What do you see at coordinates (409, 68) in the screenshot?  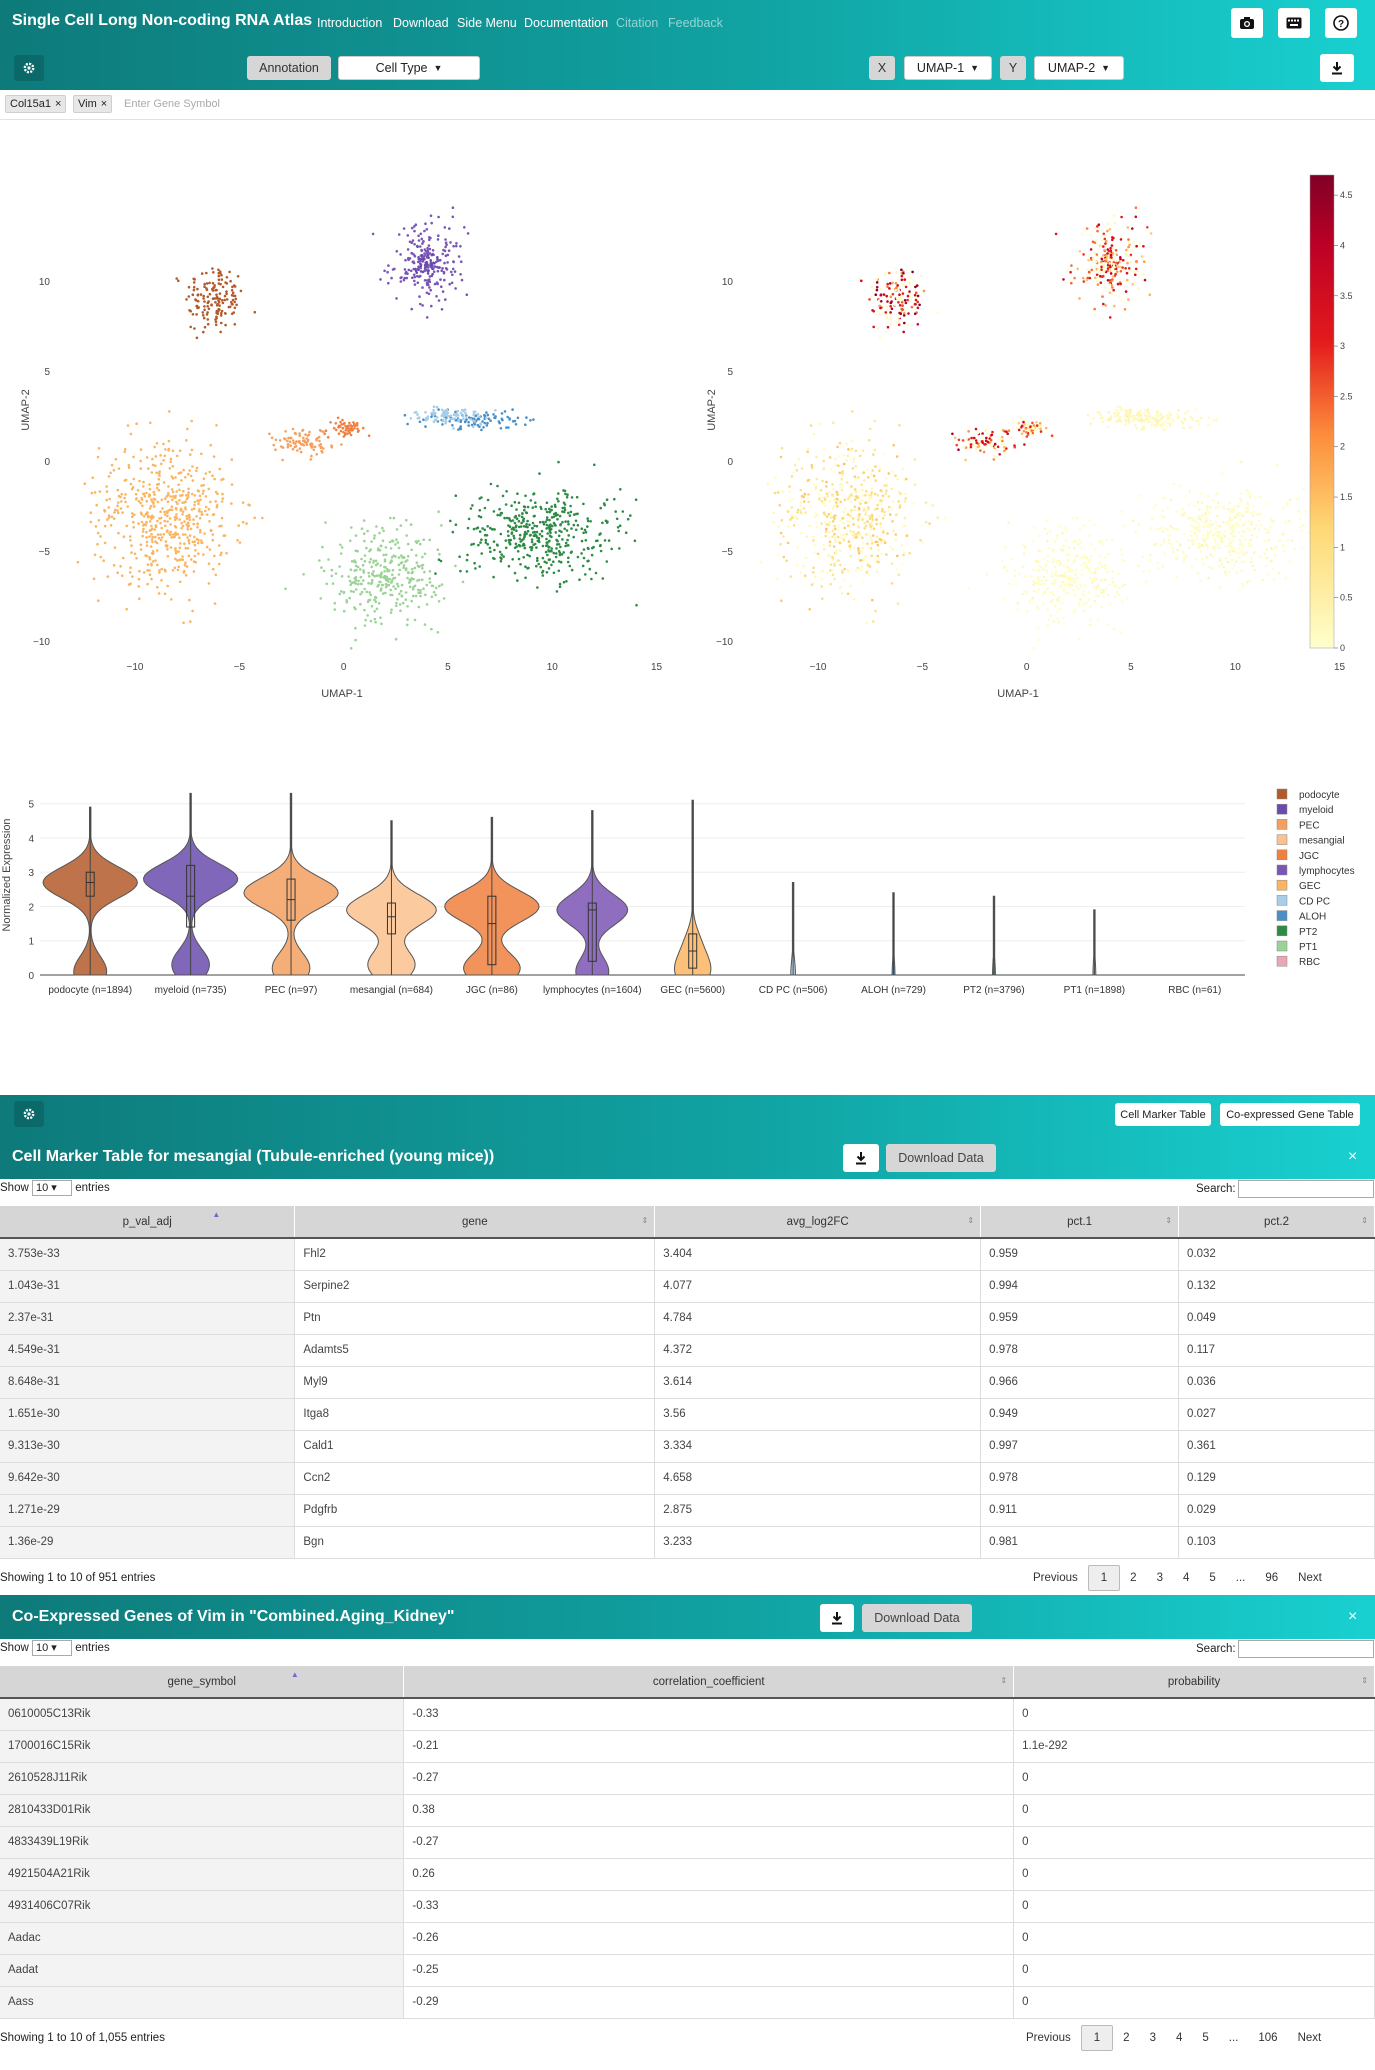 I see `cell-type-select: Cell Type ▼` at bounding box center [409, 68].